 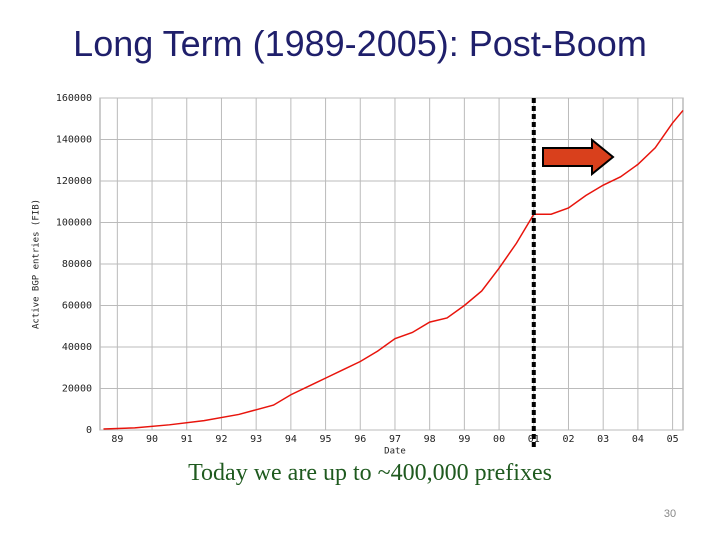 I want to click on x-tick-label: 04, so click(x=638, y=439).